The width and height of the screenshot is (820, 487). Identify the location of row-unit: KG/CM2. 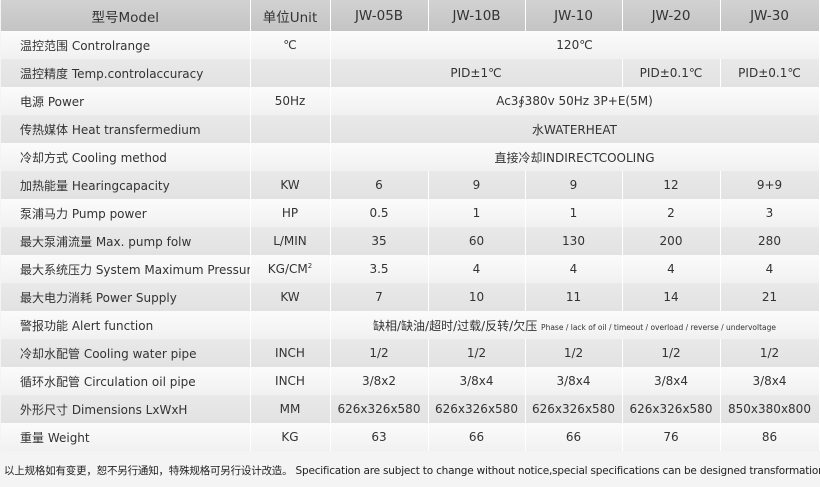
(290, 269).